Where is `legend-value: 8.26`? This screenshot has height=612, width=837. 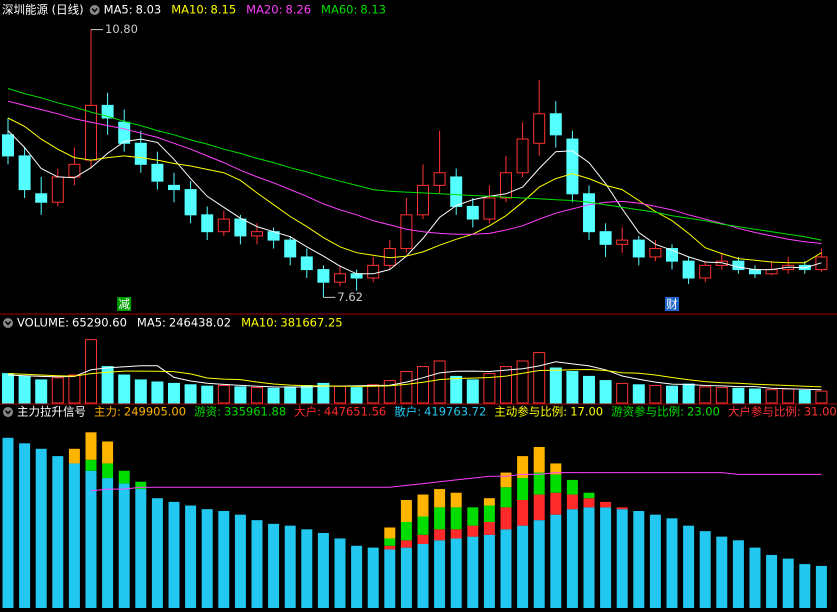 legend-value: 8.26 is located at coordinates (298, 10).